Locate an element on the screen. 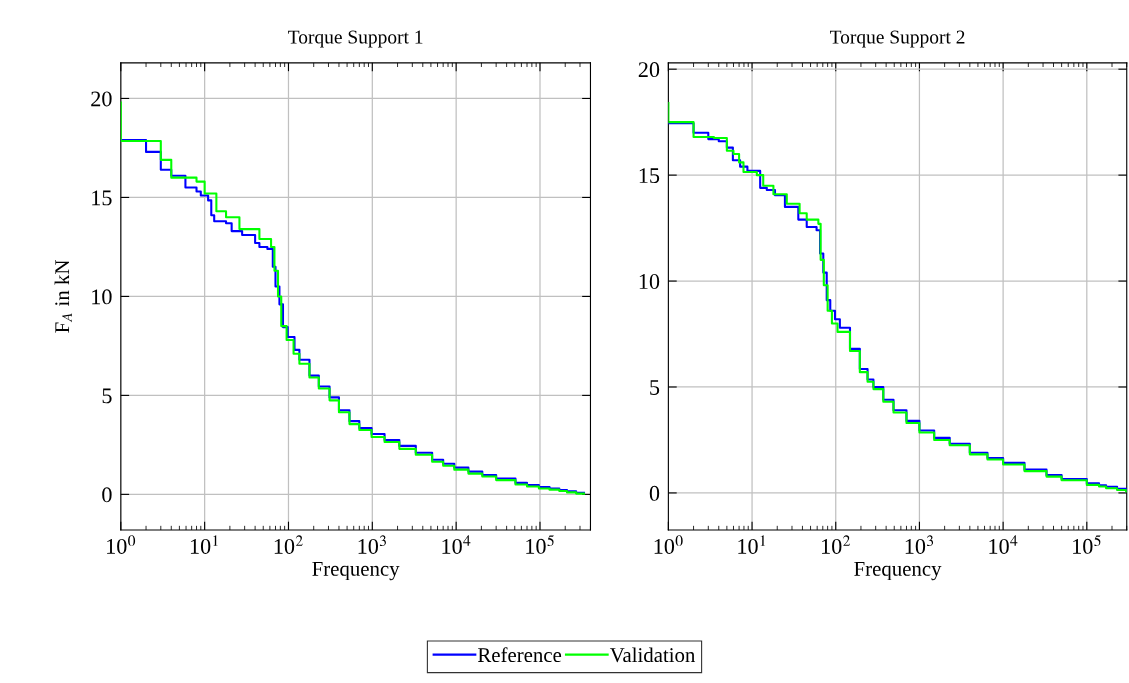 This screenshot has width=1129, height=683. legend-label: Reference is located at coordinates (519, 655).